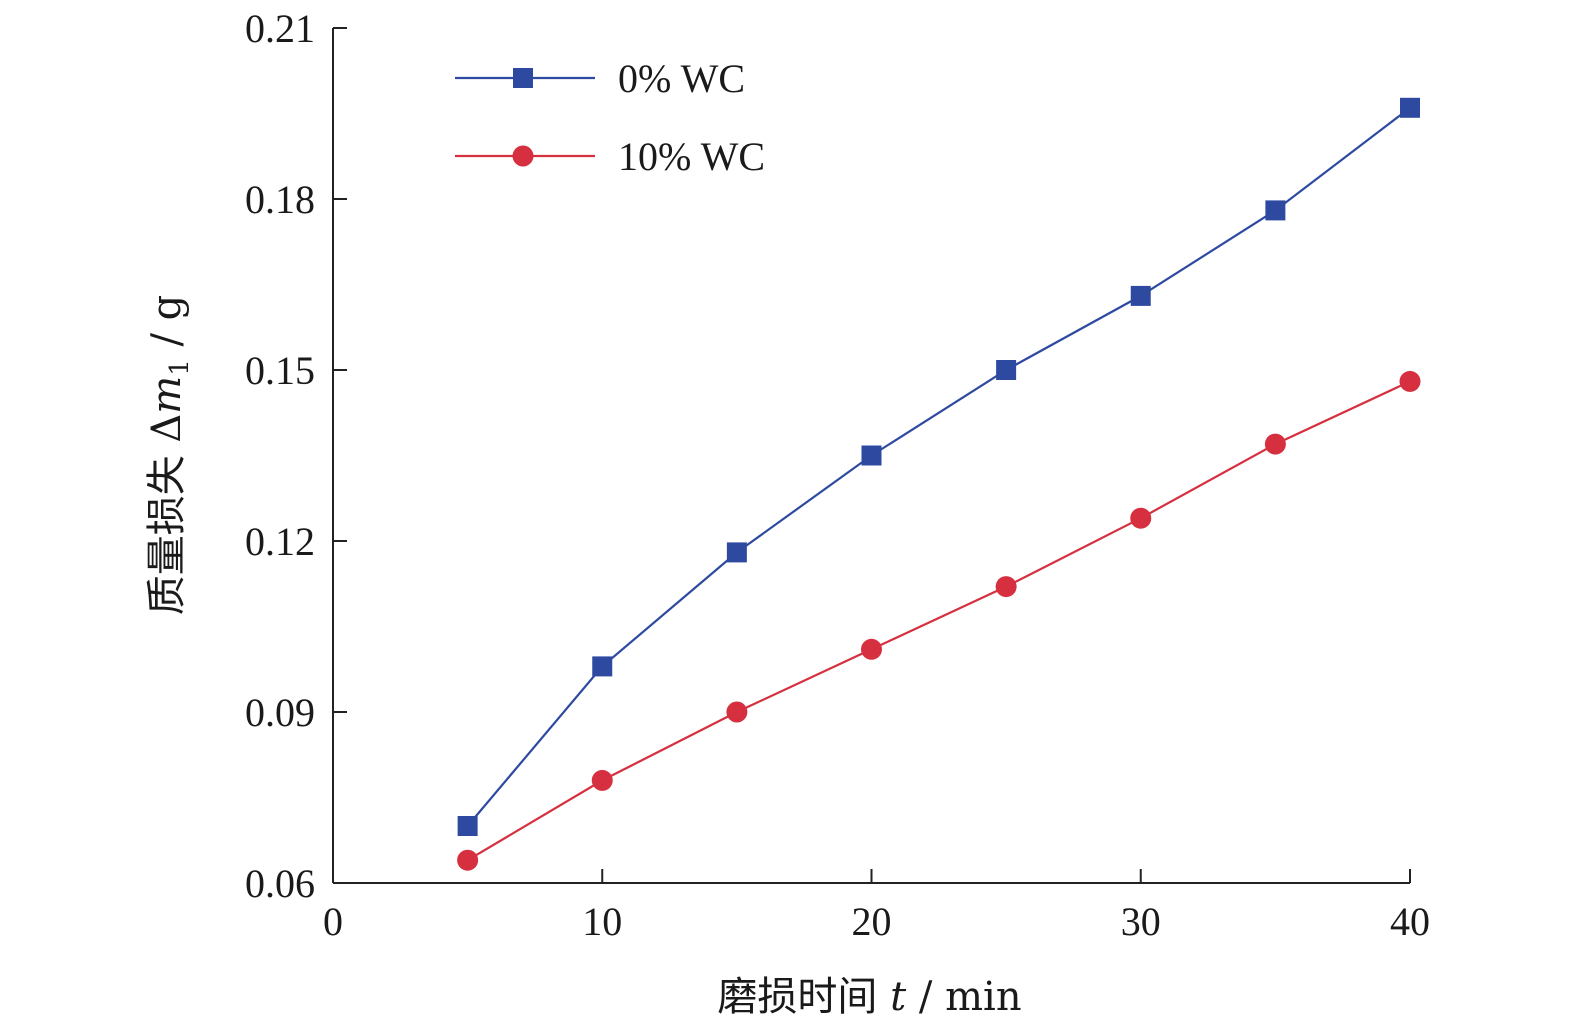 This screenshot has height=1032, width=1575. I want to click on legend: 0% WC 10% WC, so click(610, 117).